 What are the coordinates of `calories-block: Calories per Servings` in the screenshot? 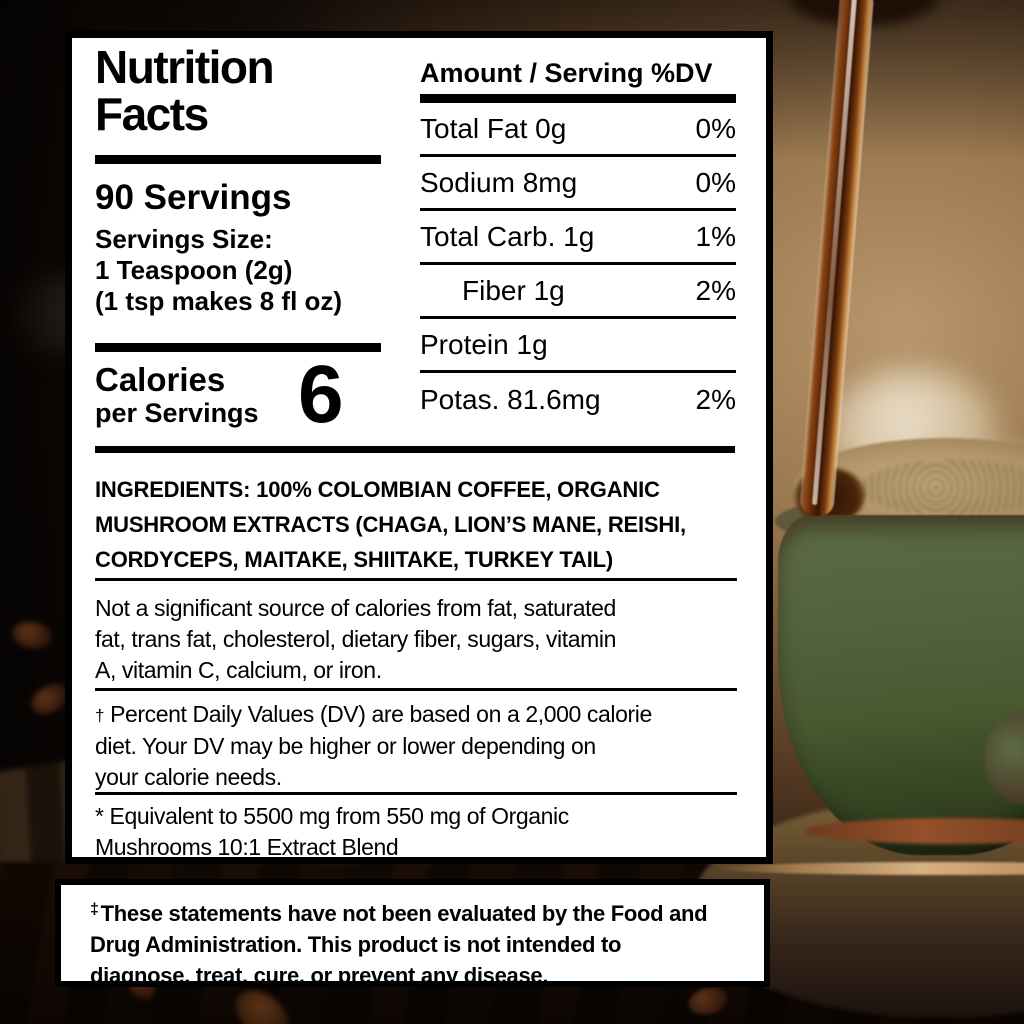 It's located at (177, 395).